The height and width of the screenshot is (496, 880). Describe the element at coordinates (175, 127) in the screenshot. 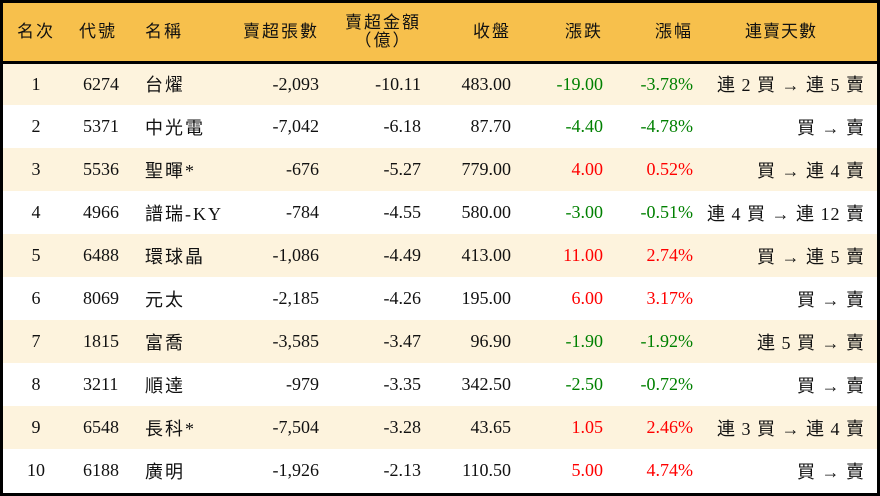

I see `cell-name: 中光電` at that location.